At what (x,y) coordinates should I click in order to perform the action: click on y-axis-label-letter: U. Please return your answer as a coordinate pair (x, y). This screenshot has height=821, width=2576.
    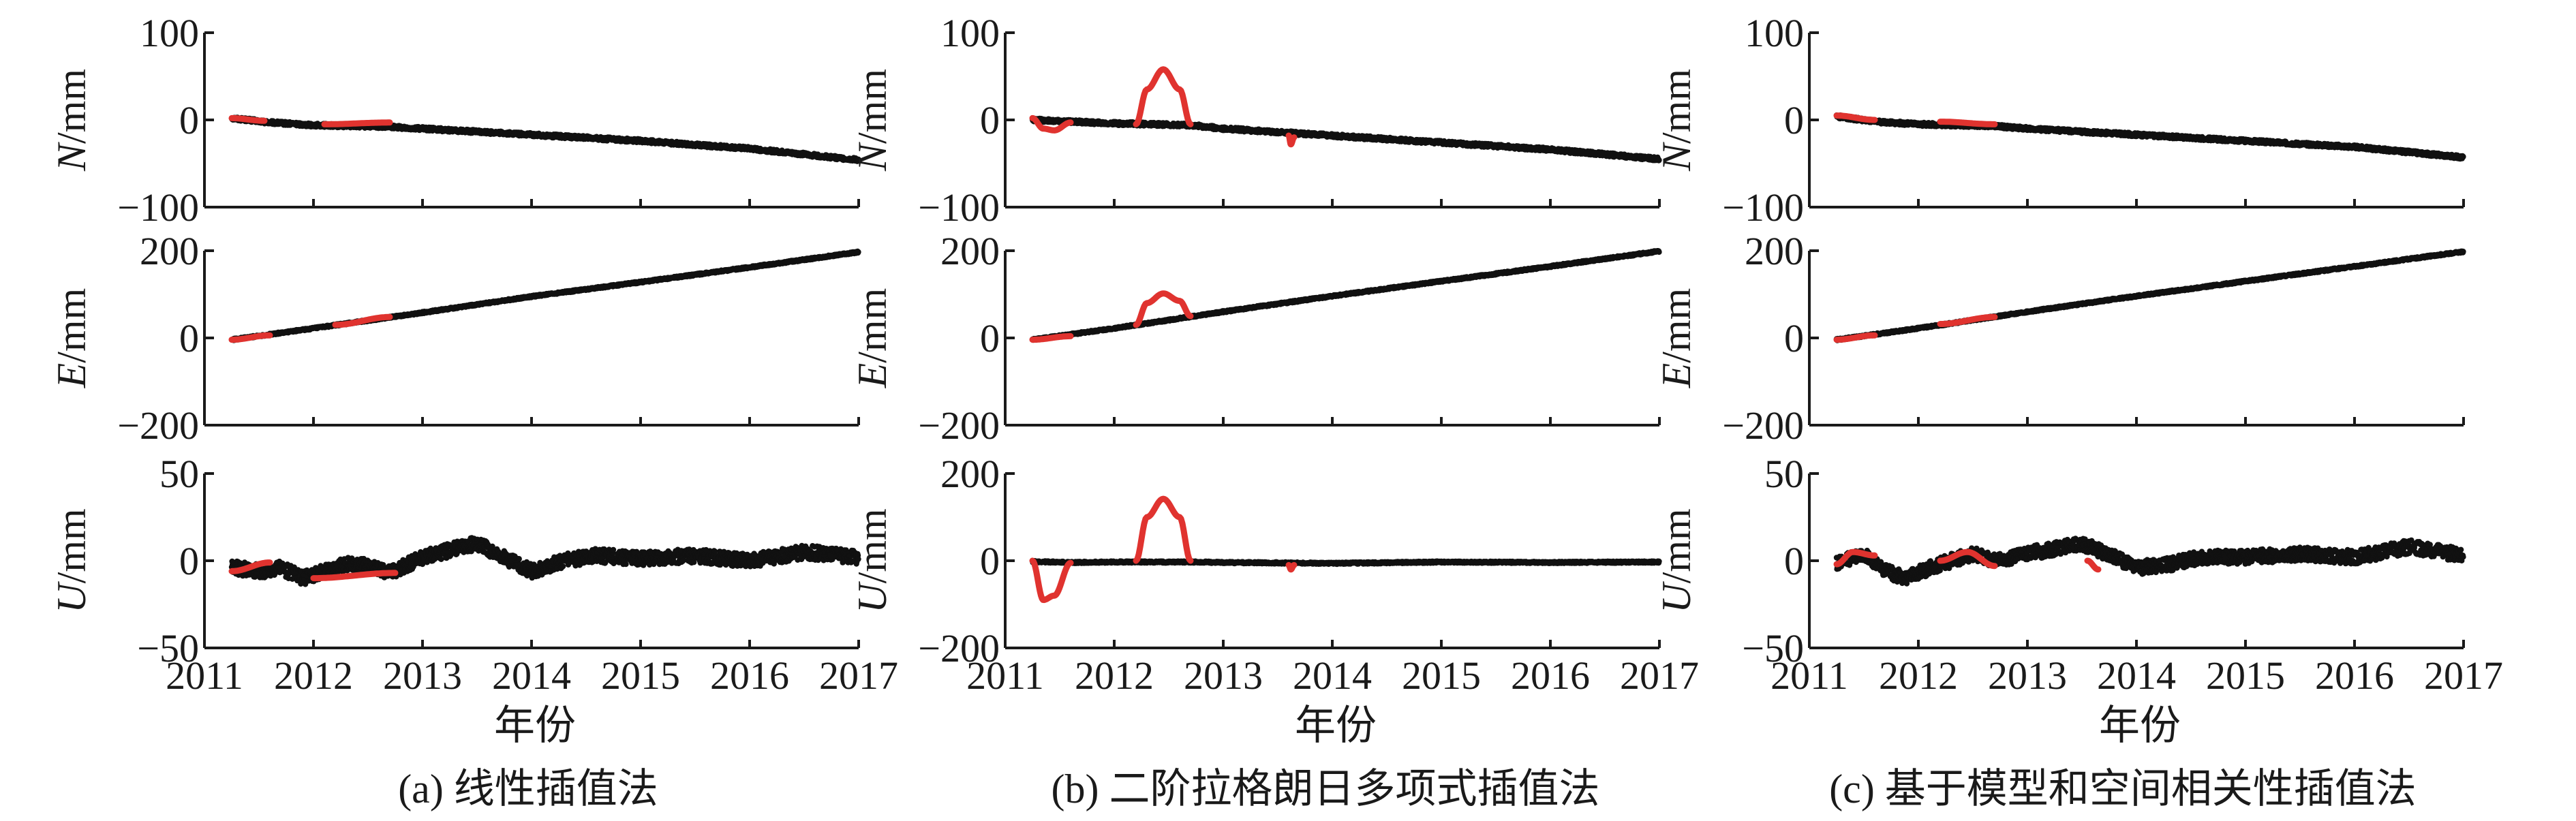
    Looking at the image, I should click on (71, 597).